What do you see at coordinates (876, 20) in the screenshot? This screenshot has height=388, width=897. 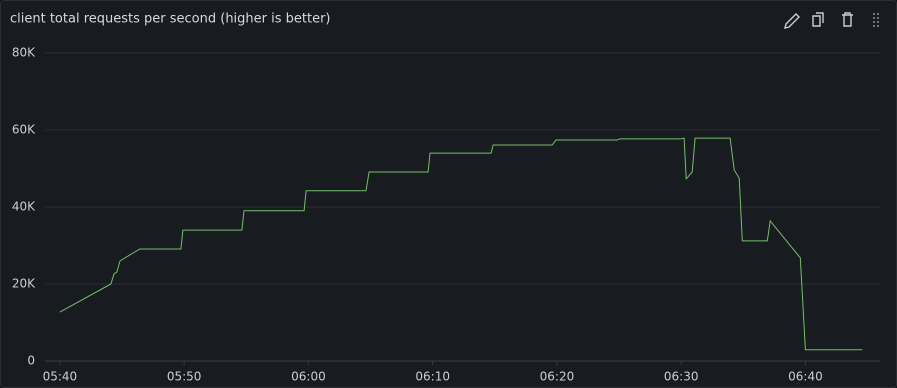 I see `drag-handle` at bounding box center [876, 20].